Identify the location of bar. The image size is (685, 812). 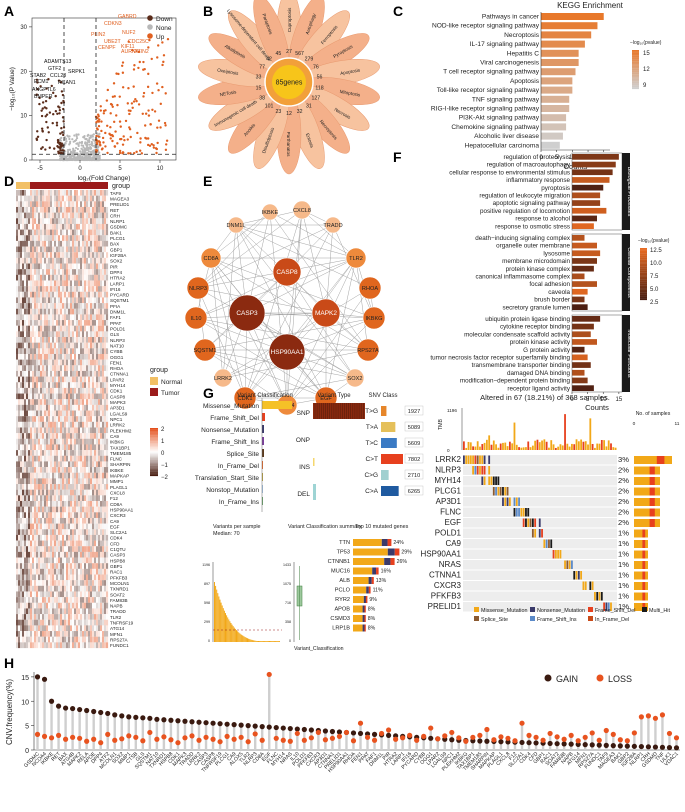
(583, 226).